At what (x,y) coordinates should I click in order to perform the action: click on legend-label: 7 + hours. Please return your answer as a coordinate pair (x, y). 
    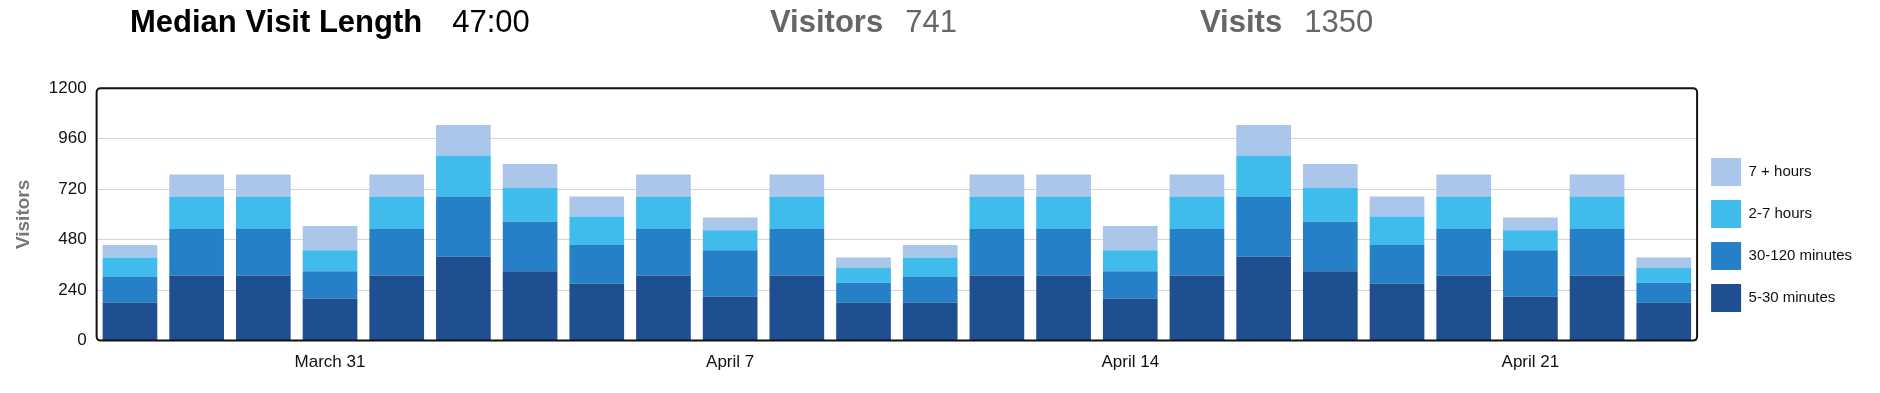
    Looking at the image, I should click on (1780, 171).